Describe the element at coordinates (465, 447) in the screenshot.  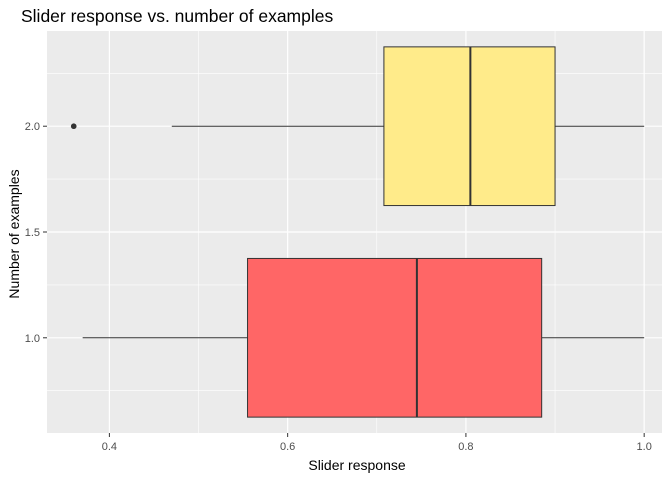
I see `x-tick-label: 0.8` at that location.